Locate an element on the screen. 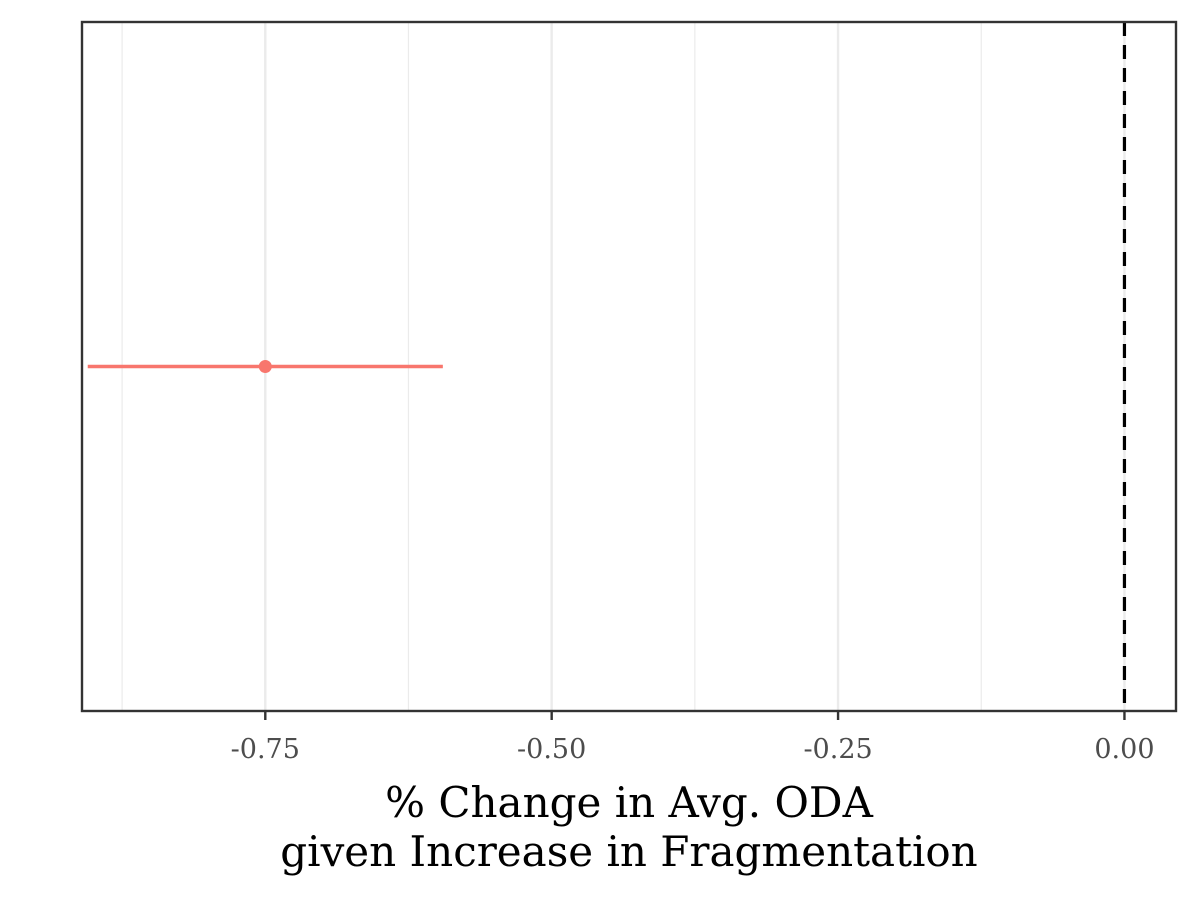  x-tick-label-2: -0.25 is located at coordinates (837, 749).